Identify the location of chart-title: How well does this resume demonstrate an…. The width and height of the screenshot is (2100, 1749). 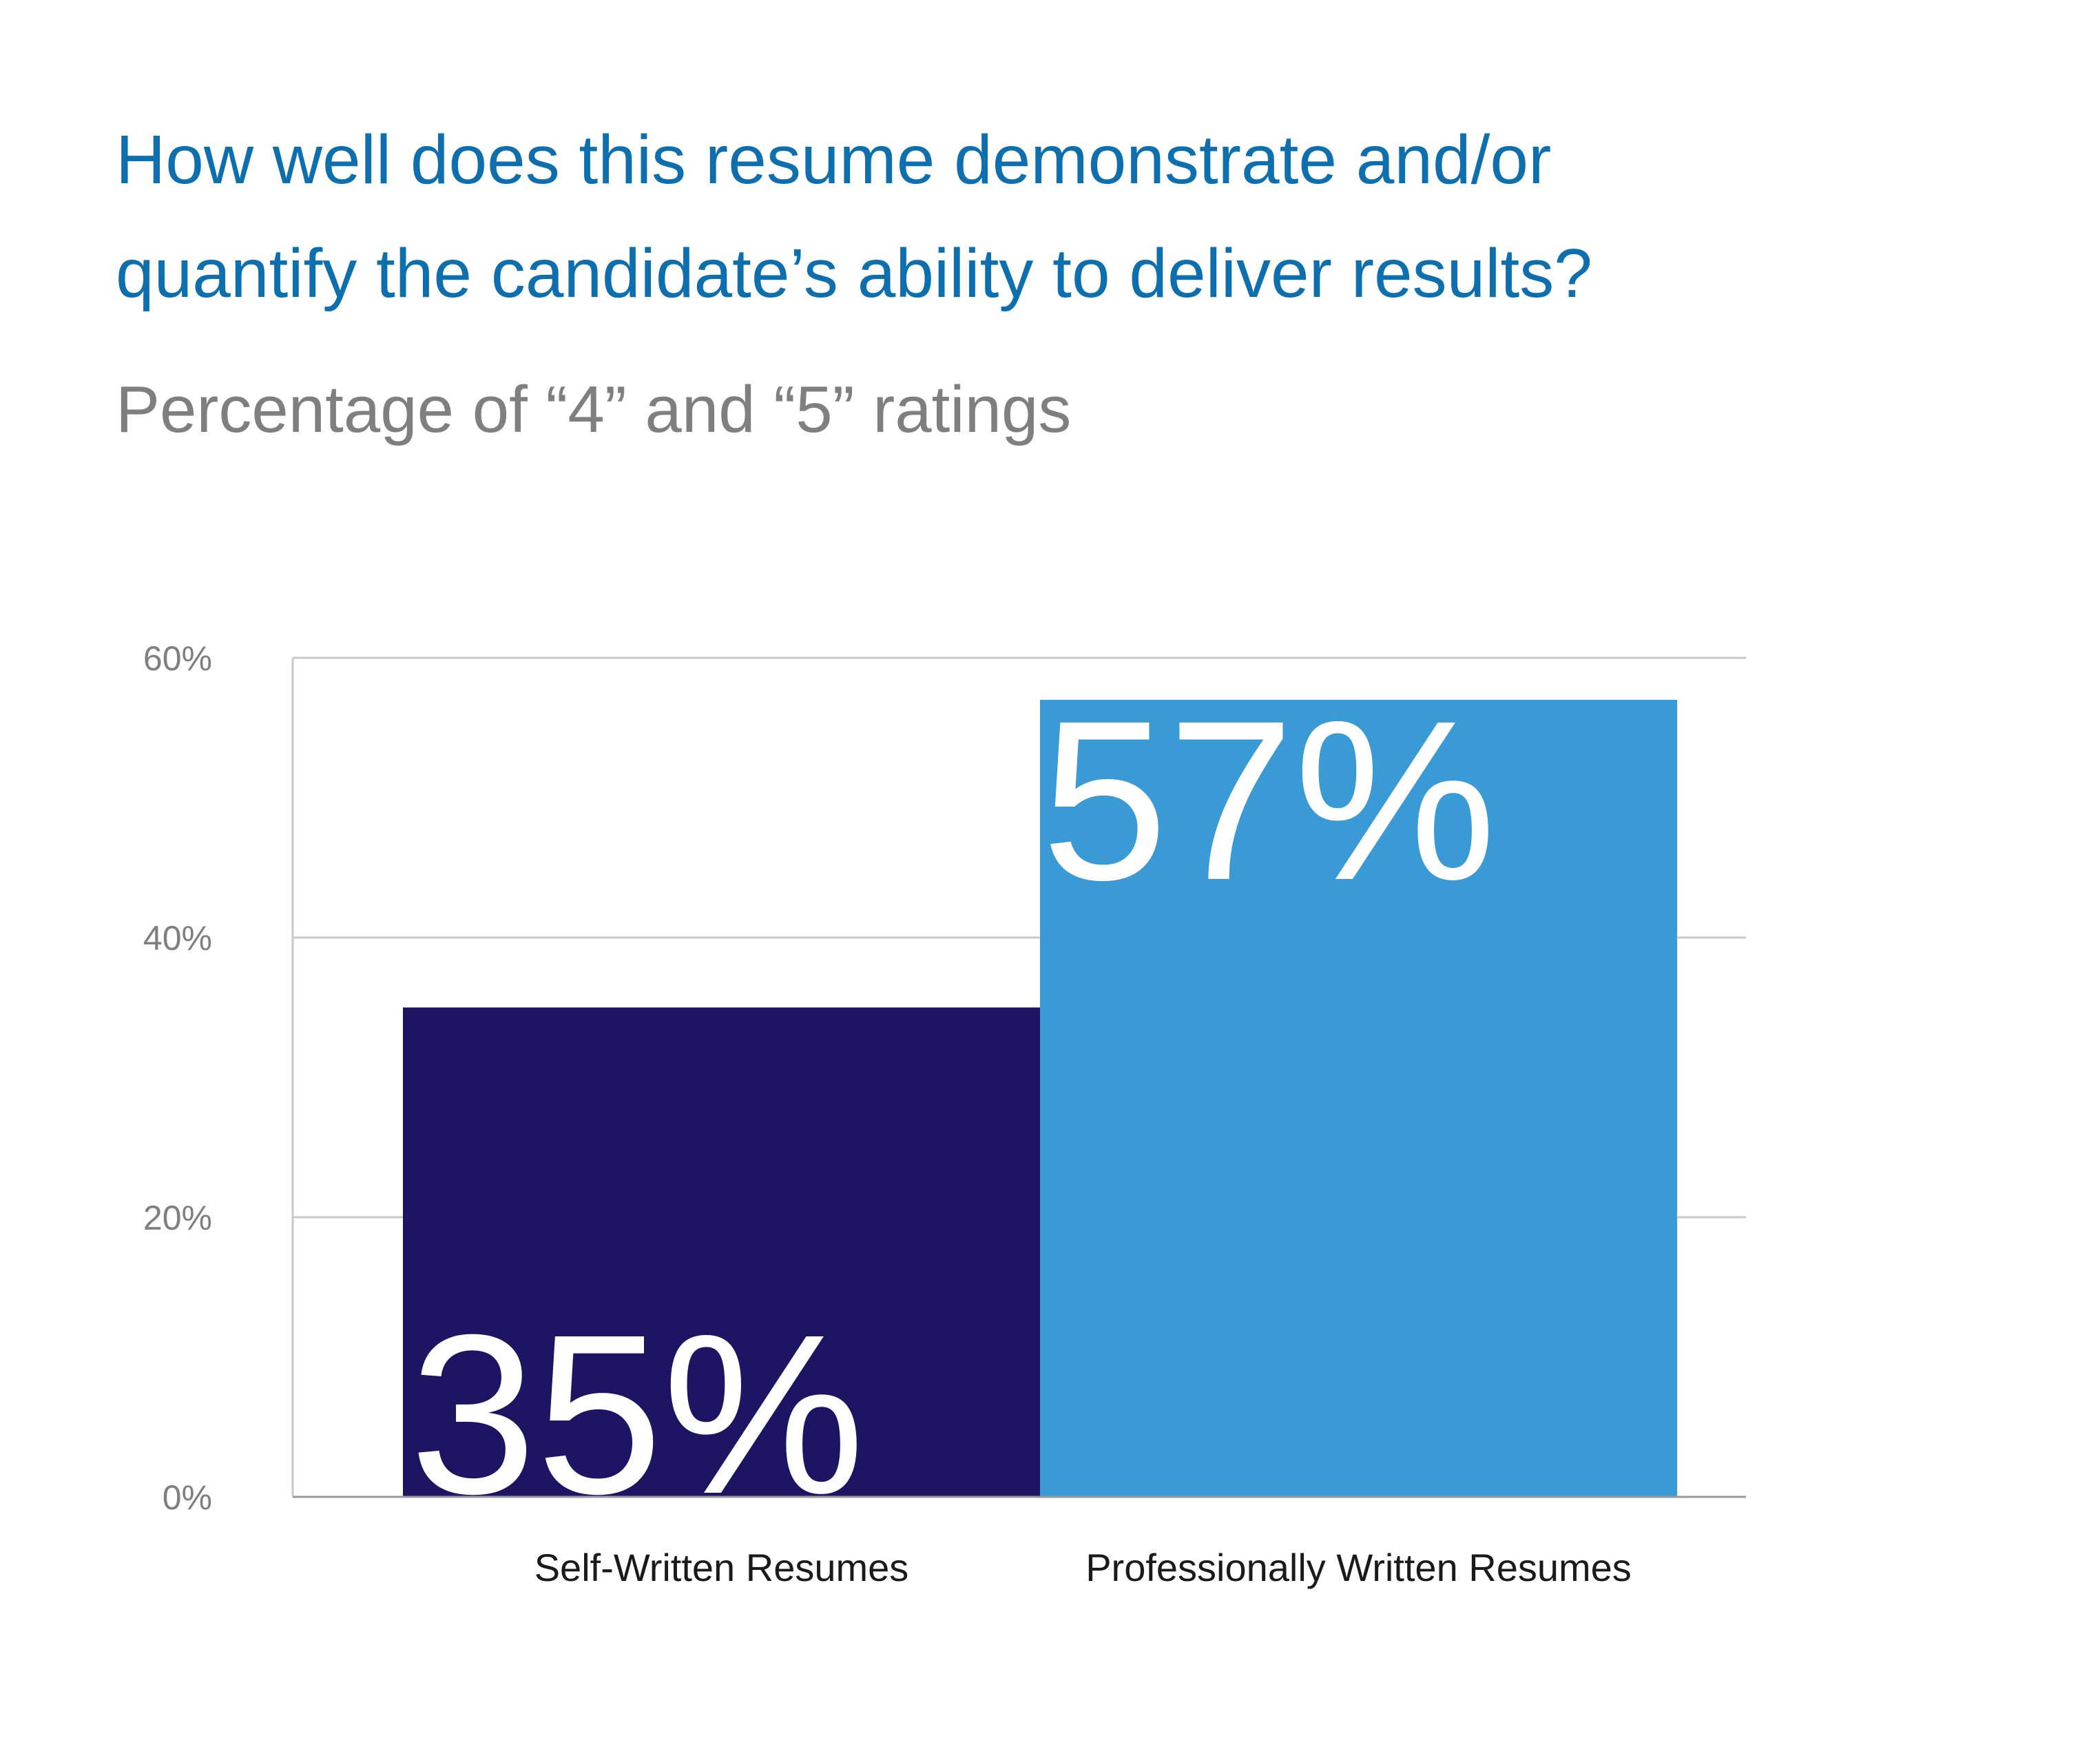
(1080, 217).